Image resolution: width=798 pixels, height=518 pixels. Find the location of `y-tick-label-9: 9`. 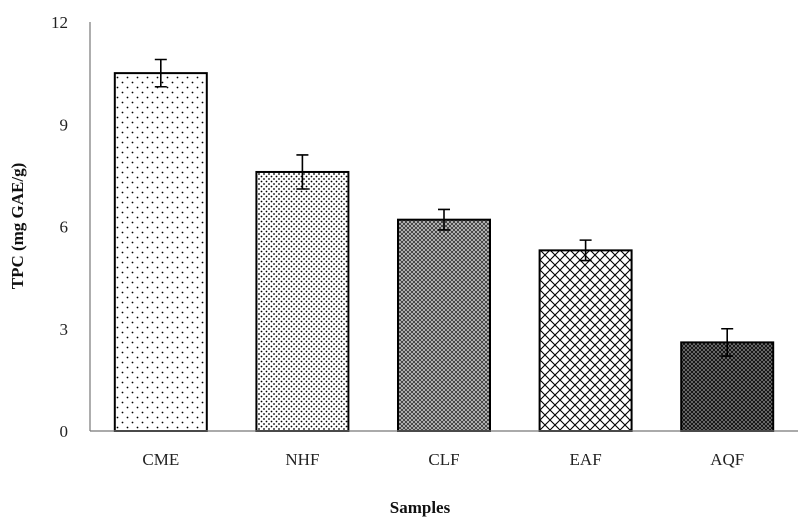

y-tick-label-9: 9 is located at coordinates (64, 124).